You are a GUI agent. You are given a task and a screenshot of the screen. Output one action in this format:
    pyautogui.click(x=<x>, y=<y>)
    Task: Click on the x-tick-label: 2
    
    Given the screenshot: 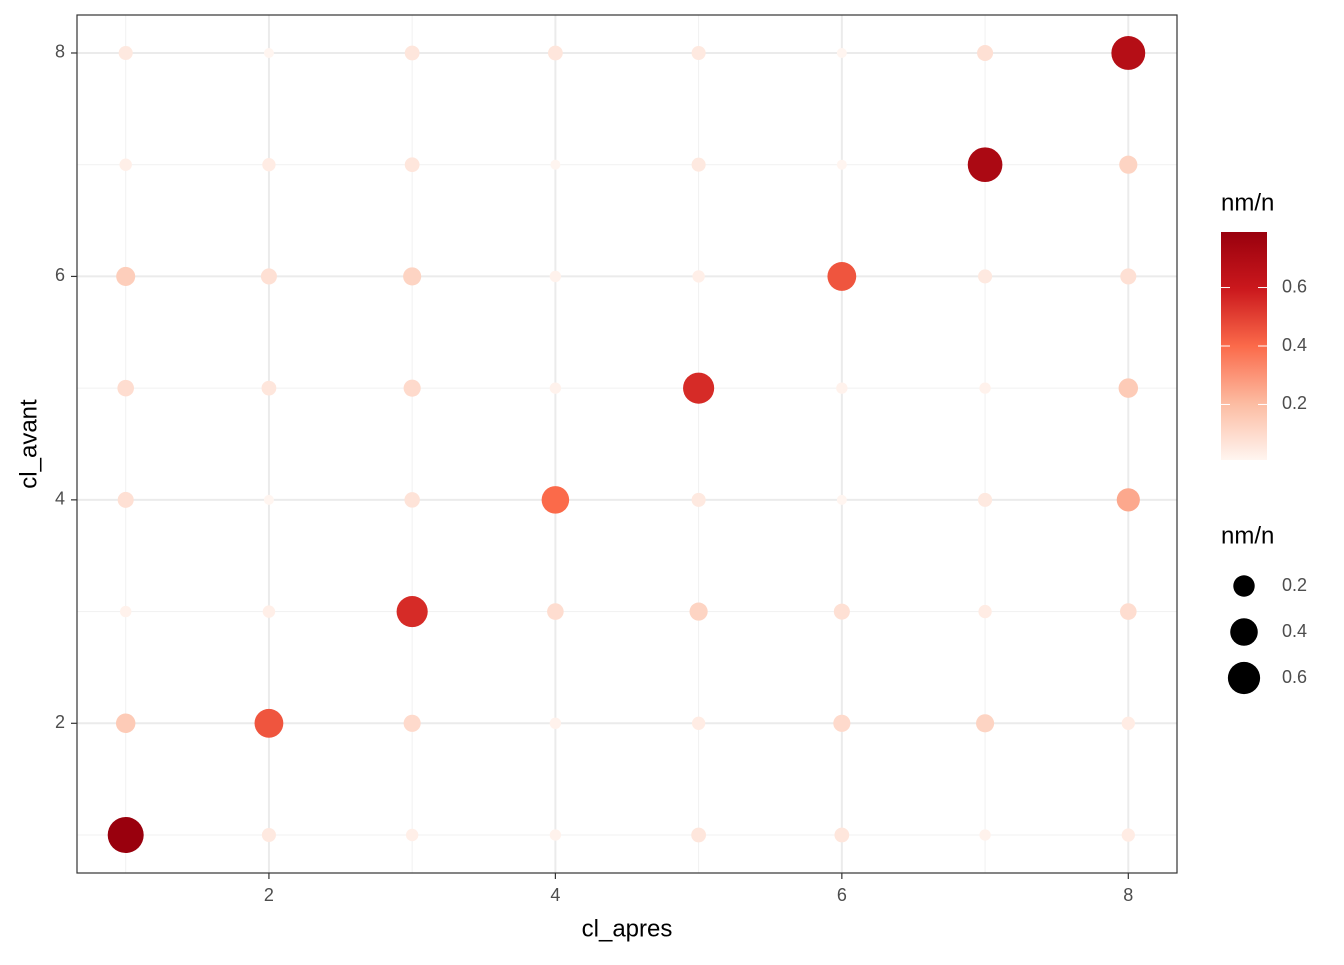 What is the action you would take?
    pyautogui.click(x=269, y=895)
    